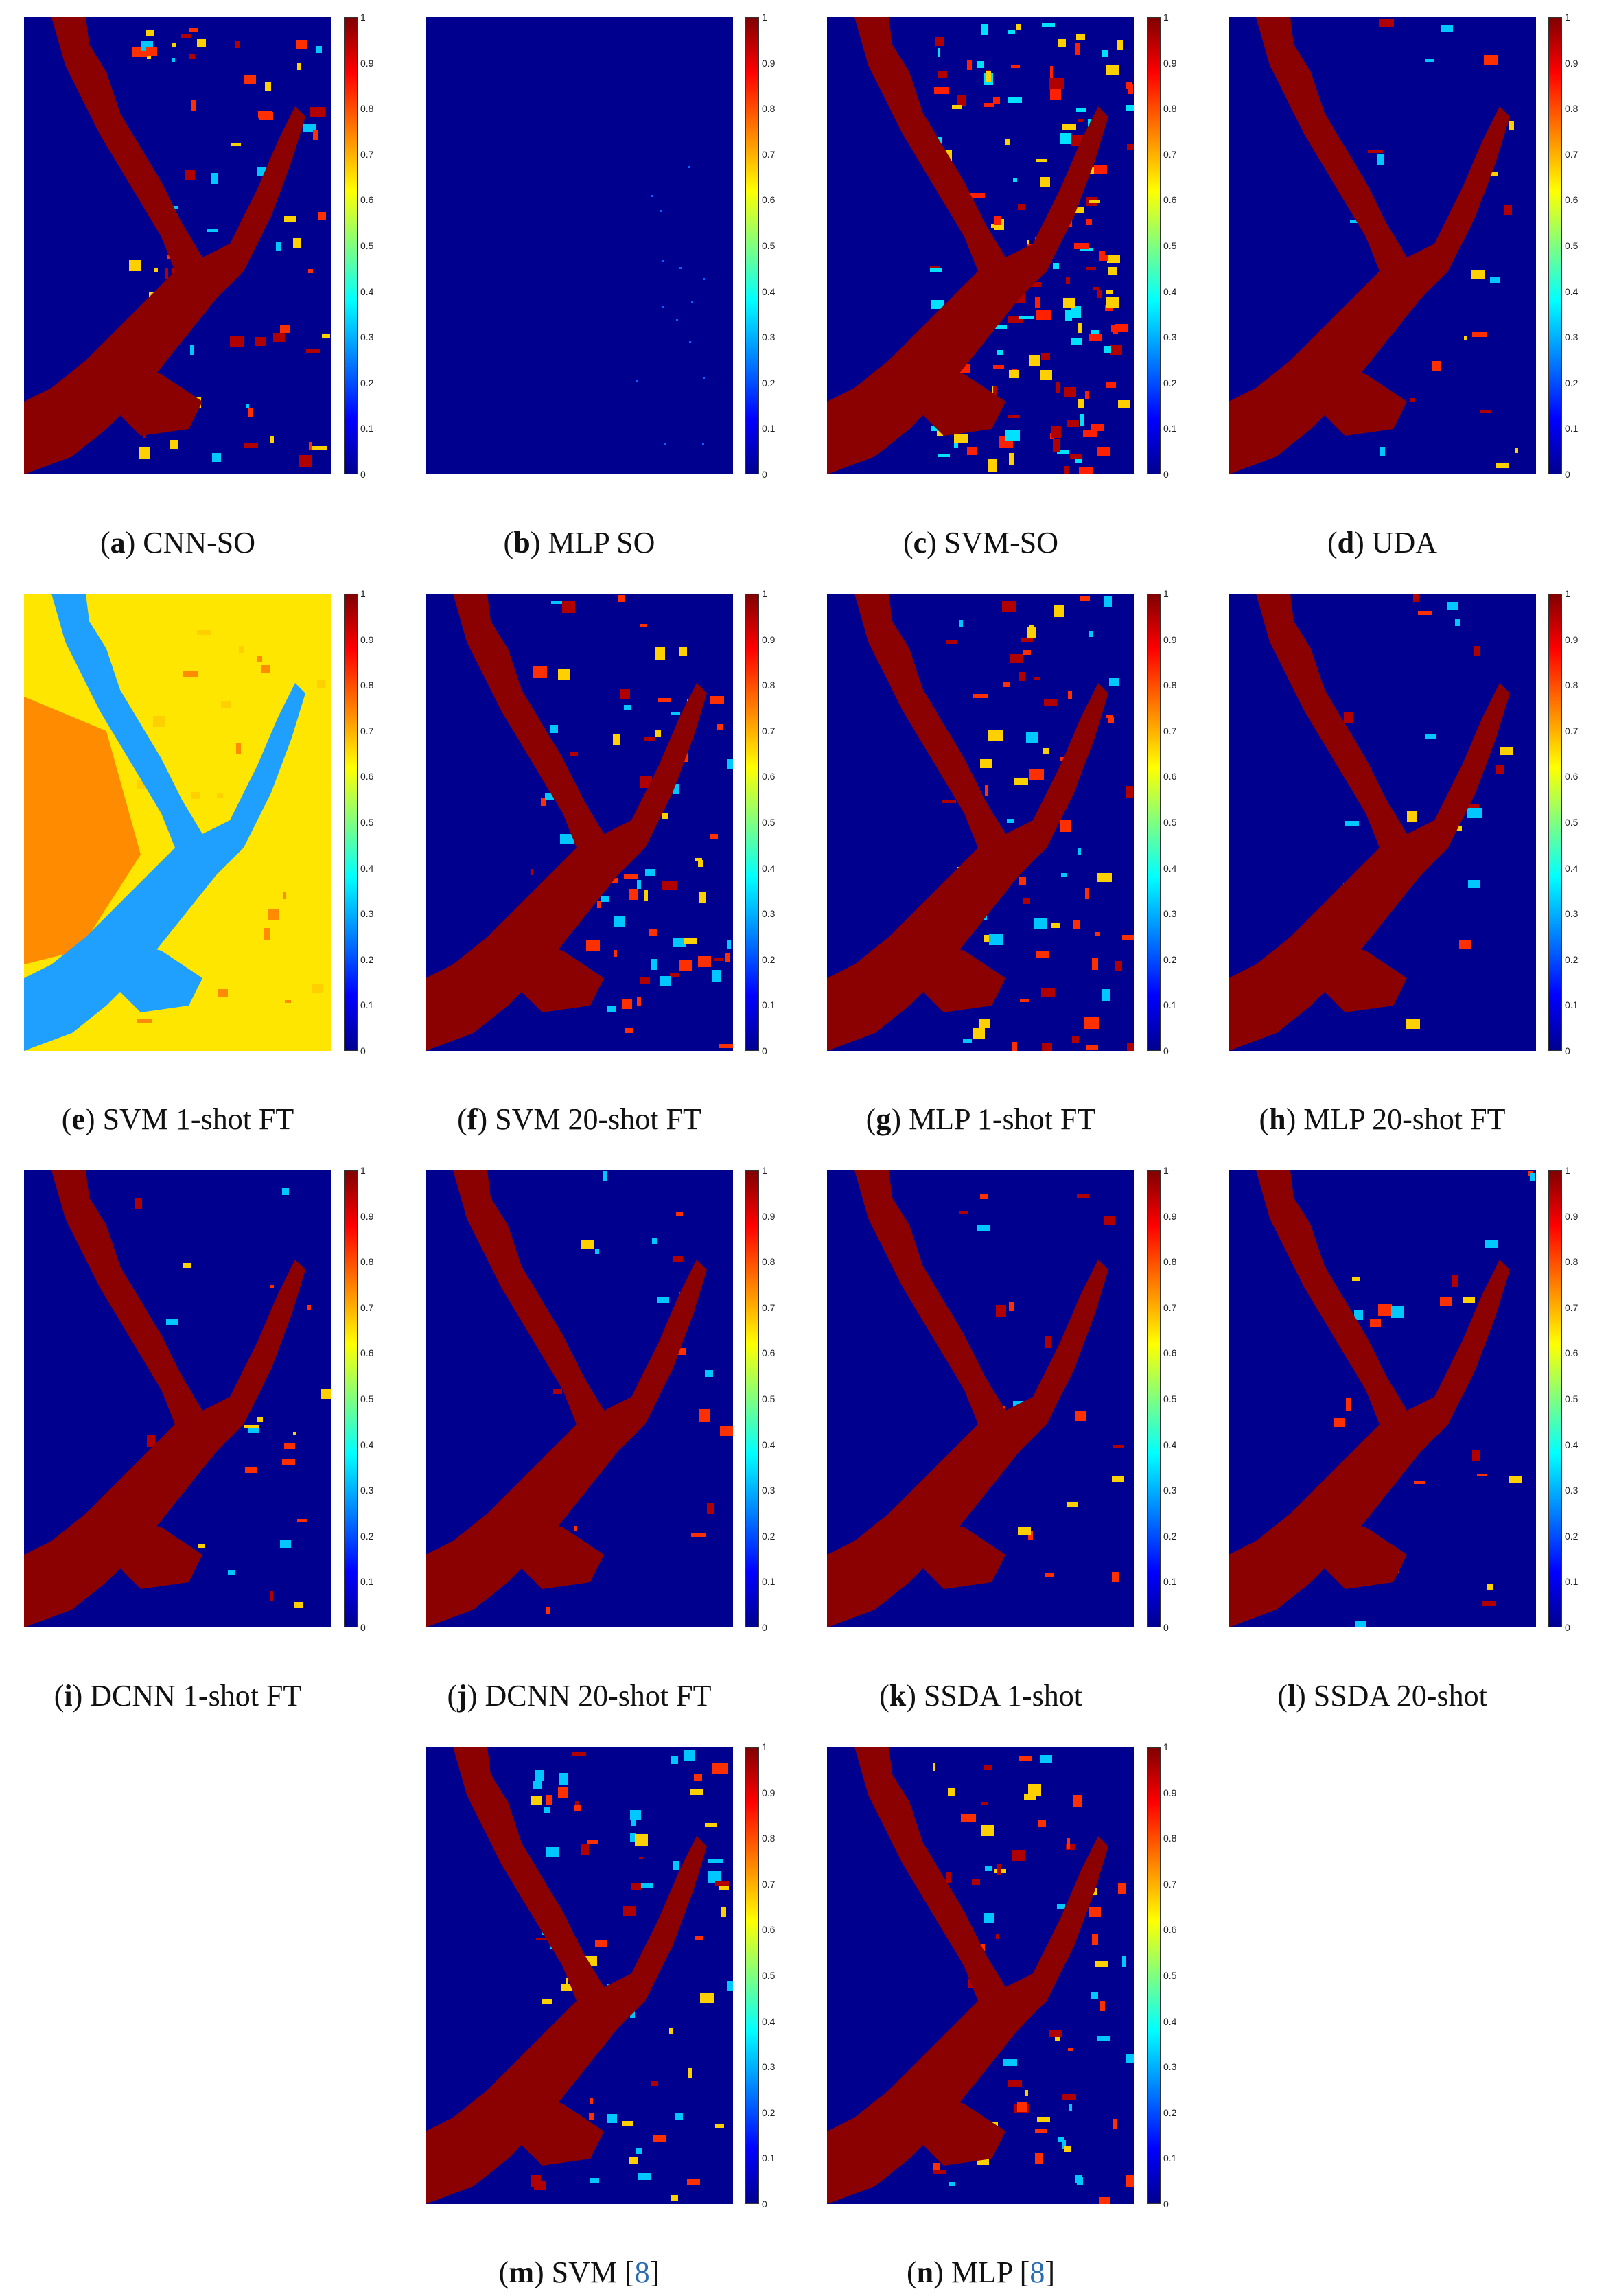 The image size is (1606, 2296). What do you see at coordinates (1404, 1119) in the screenshot?
I see `panel-label: MLP 20-shot FT` at bounding box center [1404, 1119].